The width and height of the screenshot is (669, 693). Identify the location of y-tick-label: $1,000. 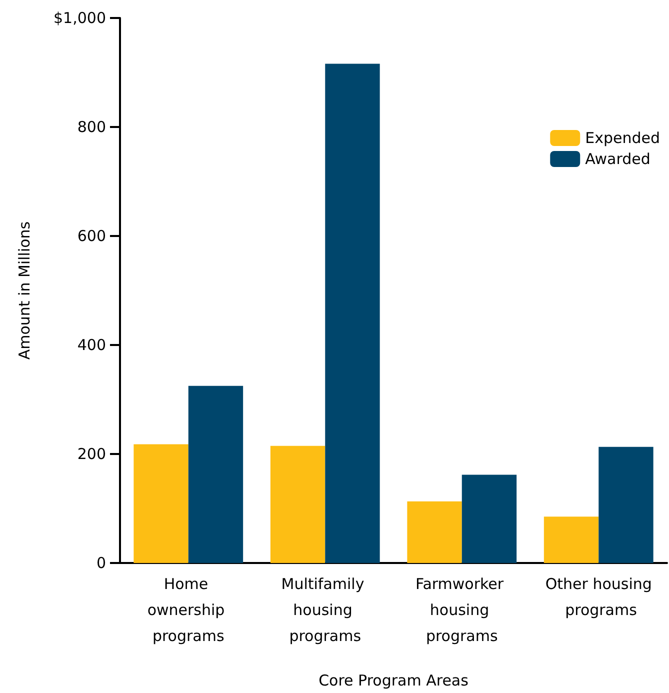
(80, 18).